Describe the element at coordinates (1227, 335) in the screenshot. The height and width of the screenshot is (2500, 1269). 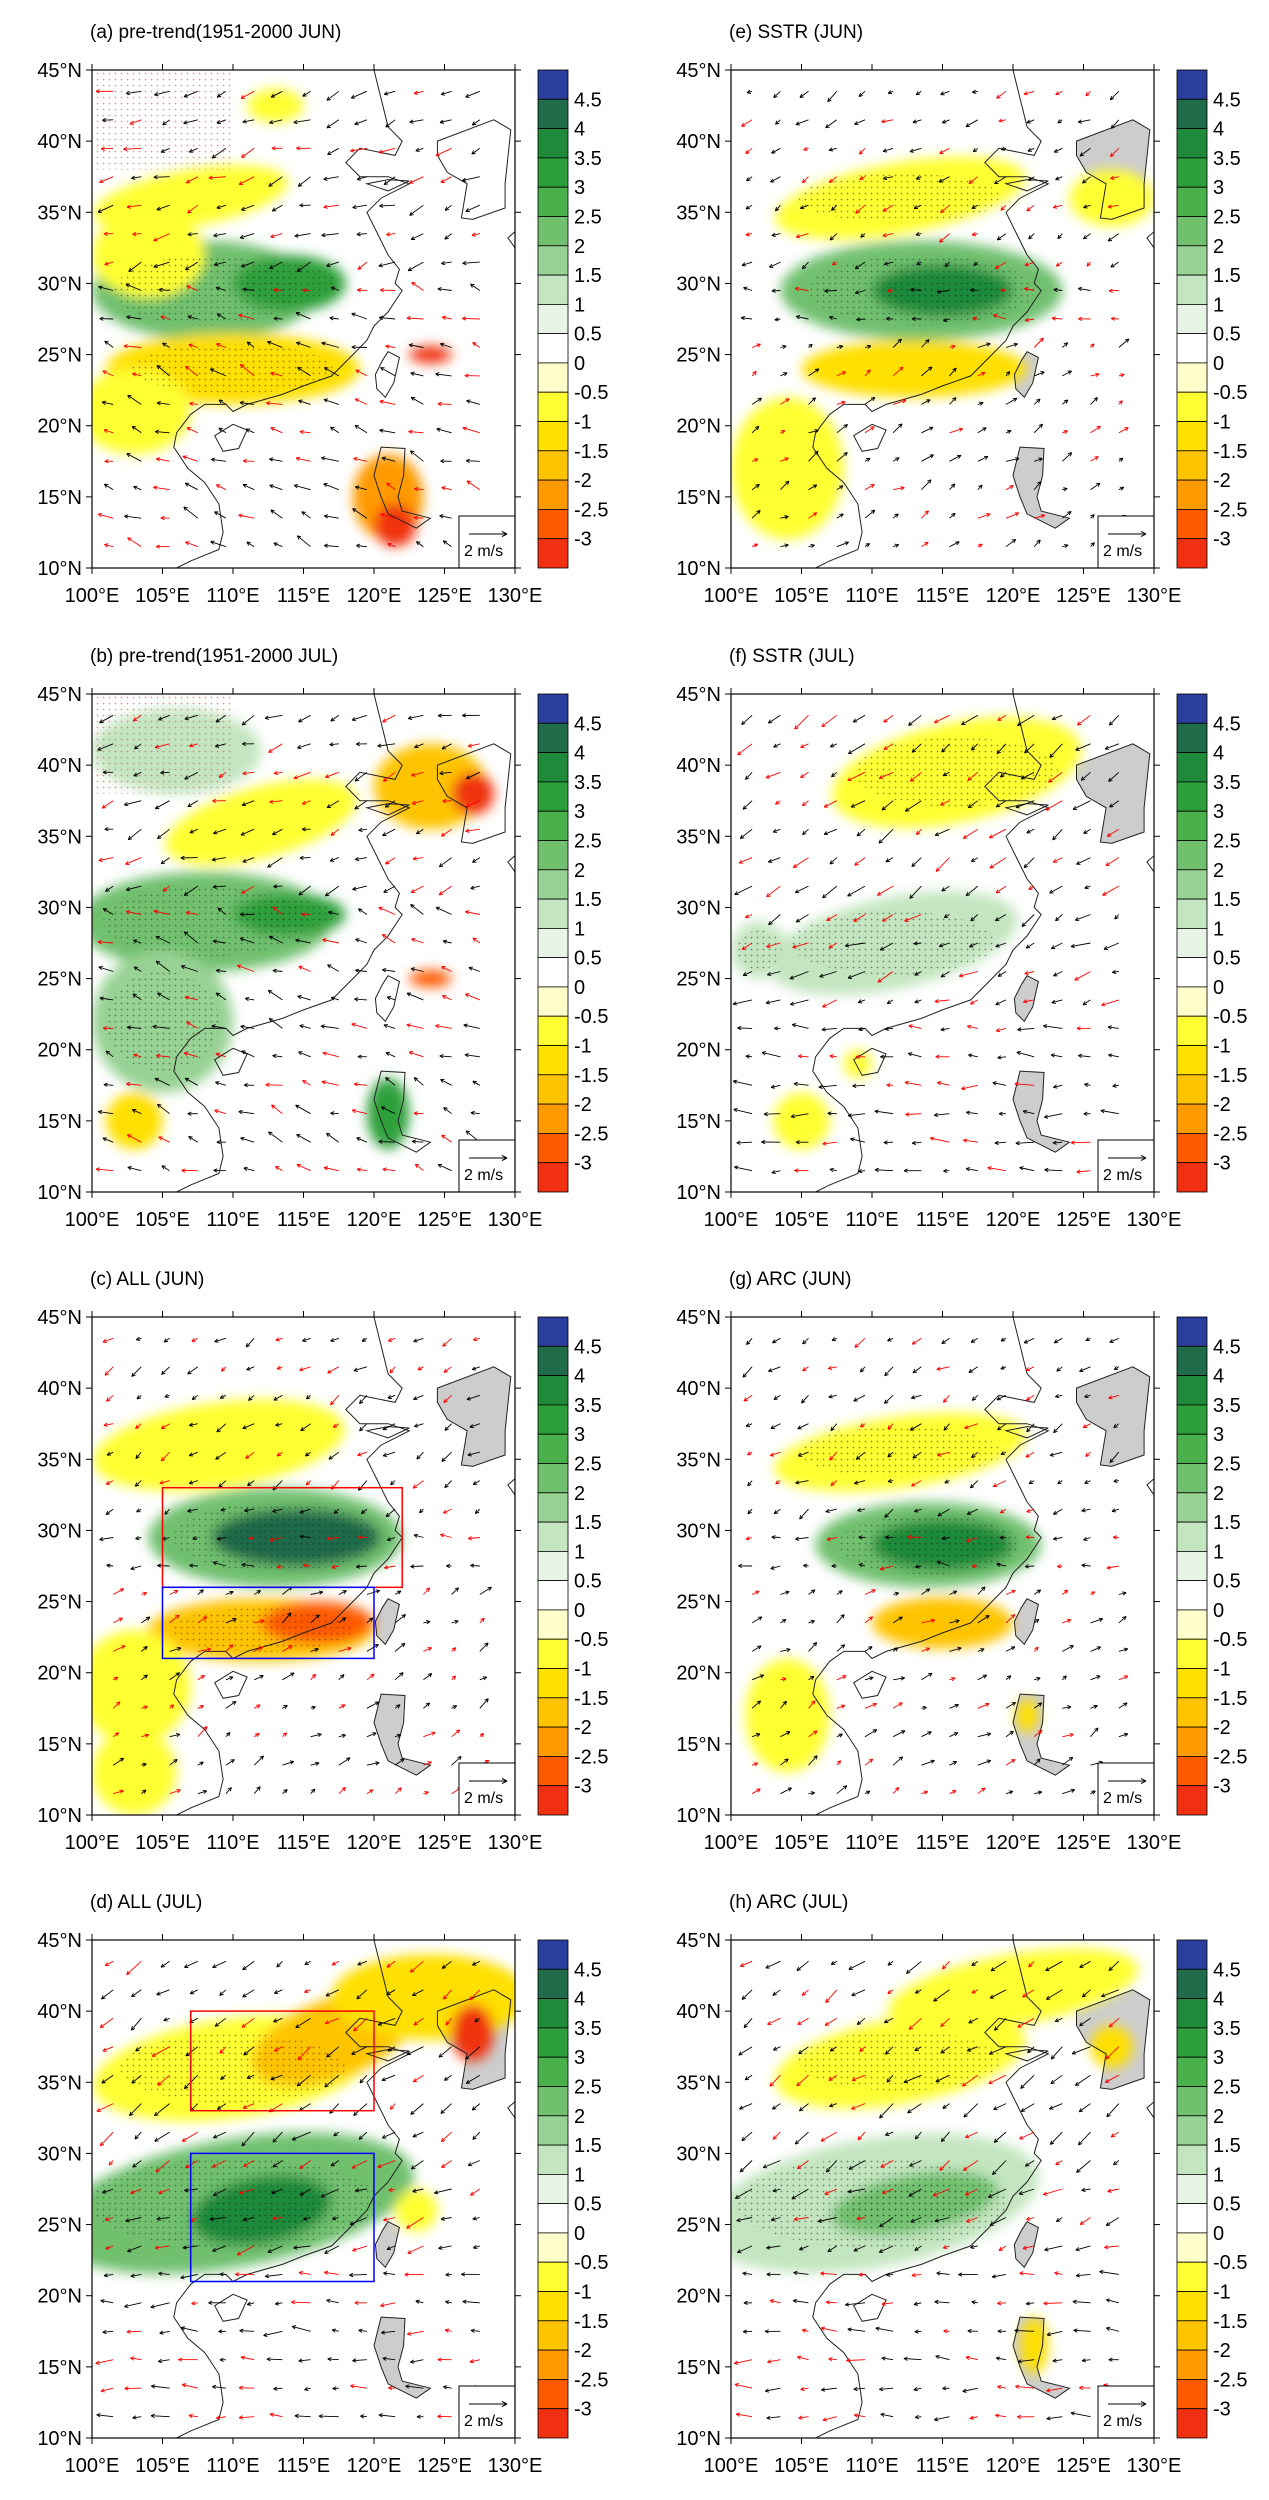
I see `colorbar-label: 0.5` at that location.